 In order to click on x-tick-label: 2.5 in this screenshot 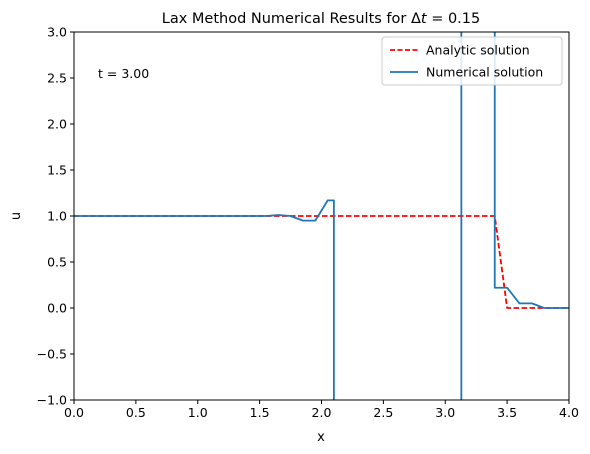, I will do `click(383, 412)`.